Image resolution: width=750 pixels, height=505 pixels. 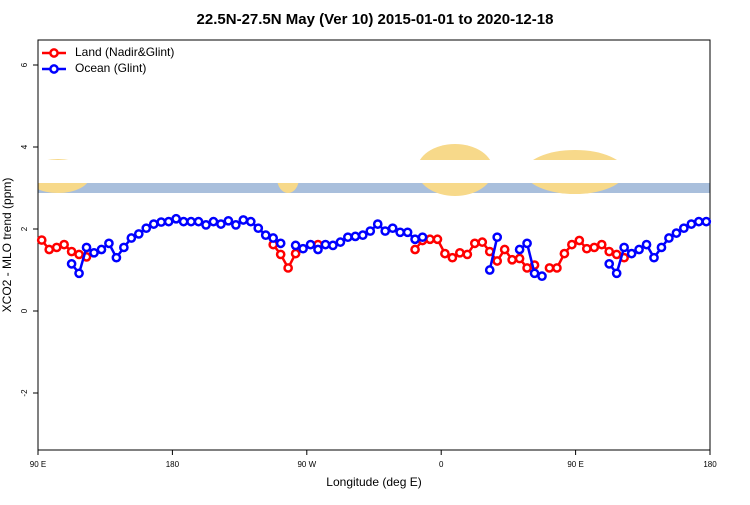 What do you see at coordinates (24, 64) in the screenshot?
I see `y-tick-label: 6` at bounding box center [24, 64].